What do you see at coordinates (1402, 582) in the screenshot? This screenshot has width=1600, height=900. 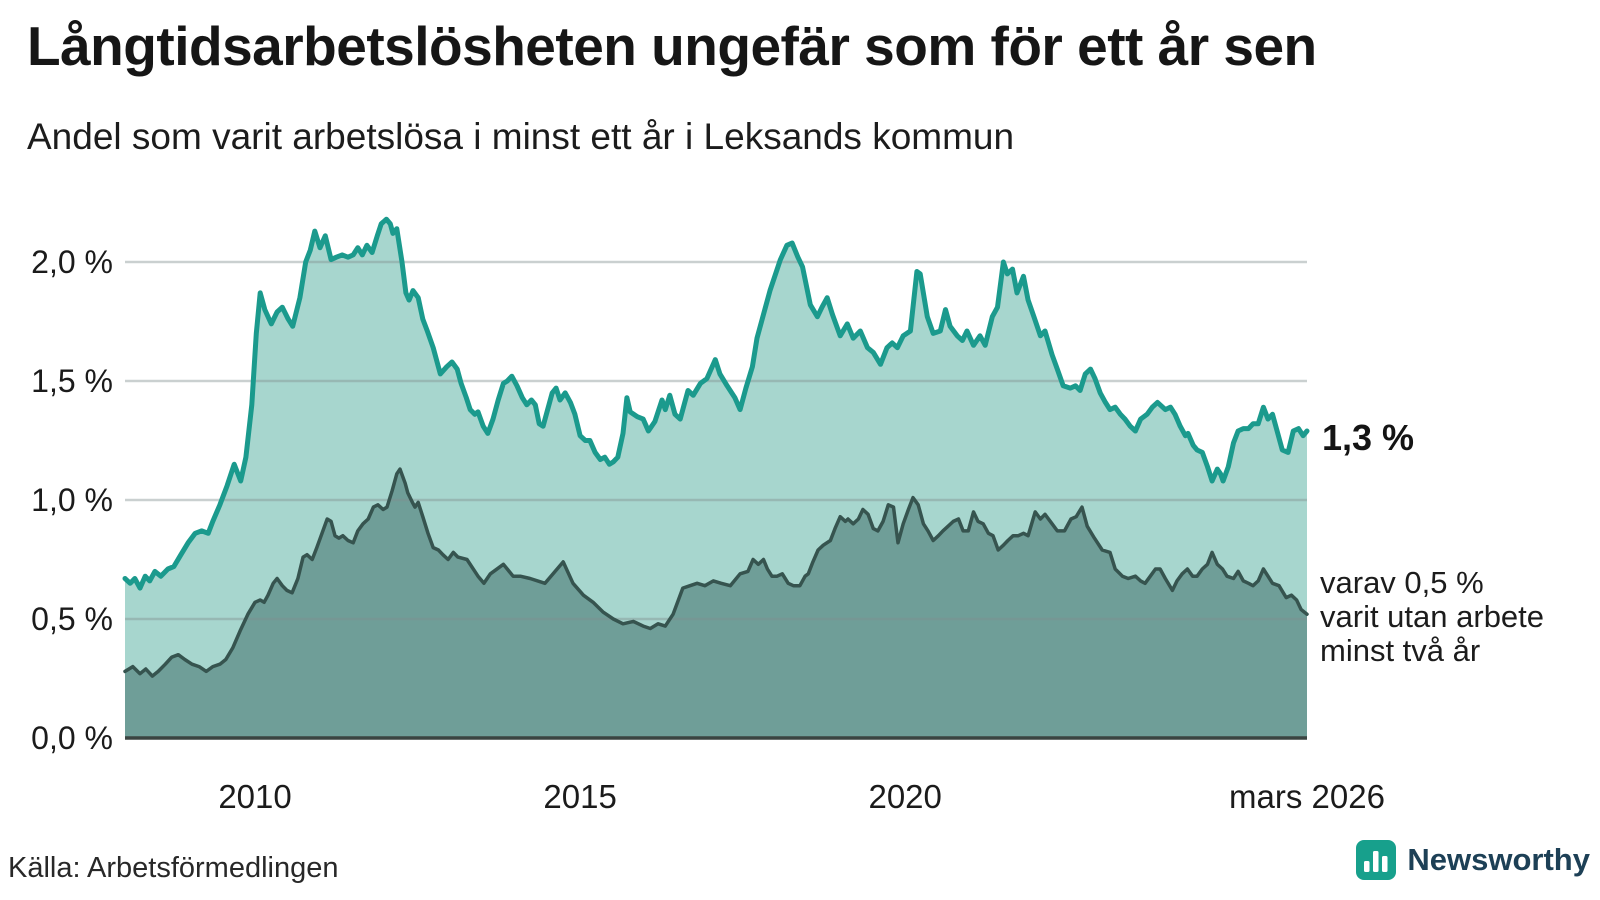 I see `secondary-annotation-line: varav 0,5 %` at bounding box center [1402, 582].